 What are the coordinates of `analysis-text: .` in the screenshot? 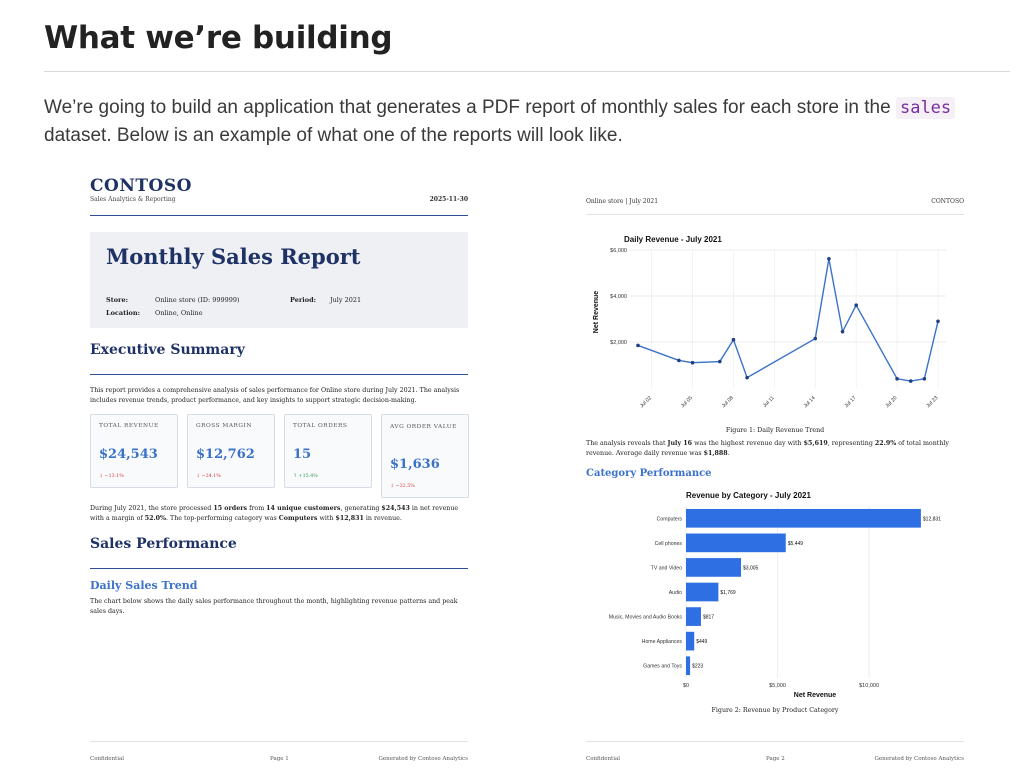 It's located at (728, 453).